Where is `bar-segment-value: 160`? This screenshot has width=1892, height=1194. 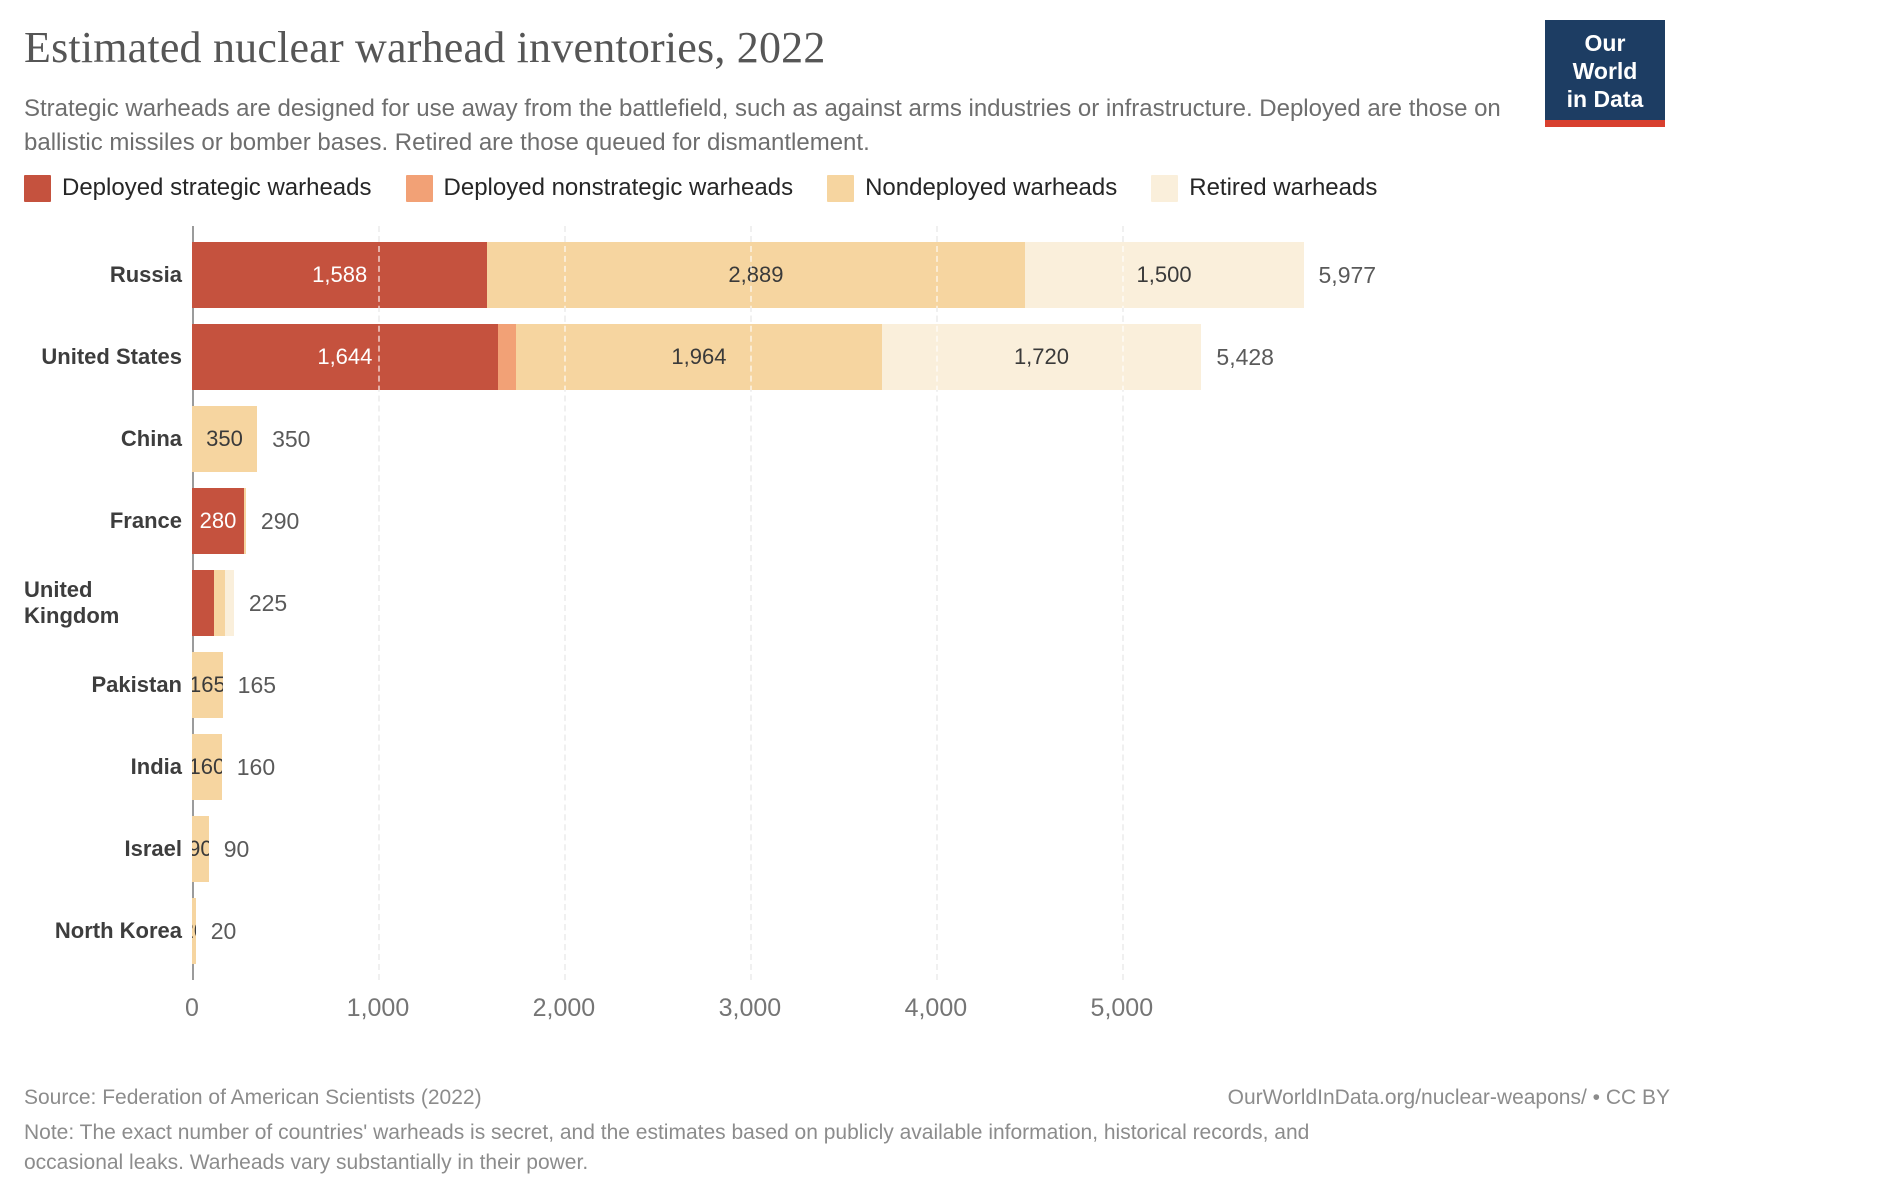
bar-segment-value: 160 is located at coordinates (207, 766).